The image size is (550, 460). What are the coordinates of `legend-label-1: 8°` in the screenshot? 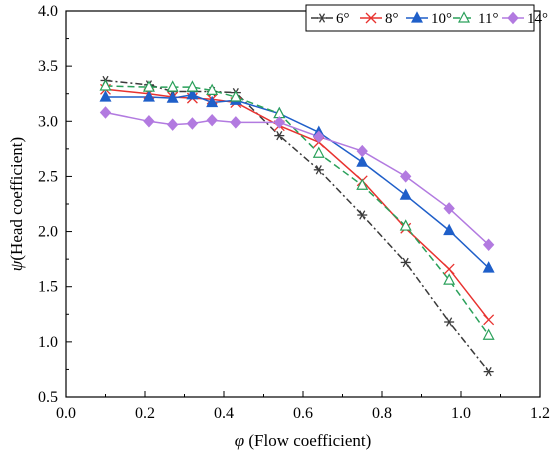 It's located at (392, 19).